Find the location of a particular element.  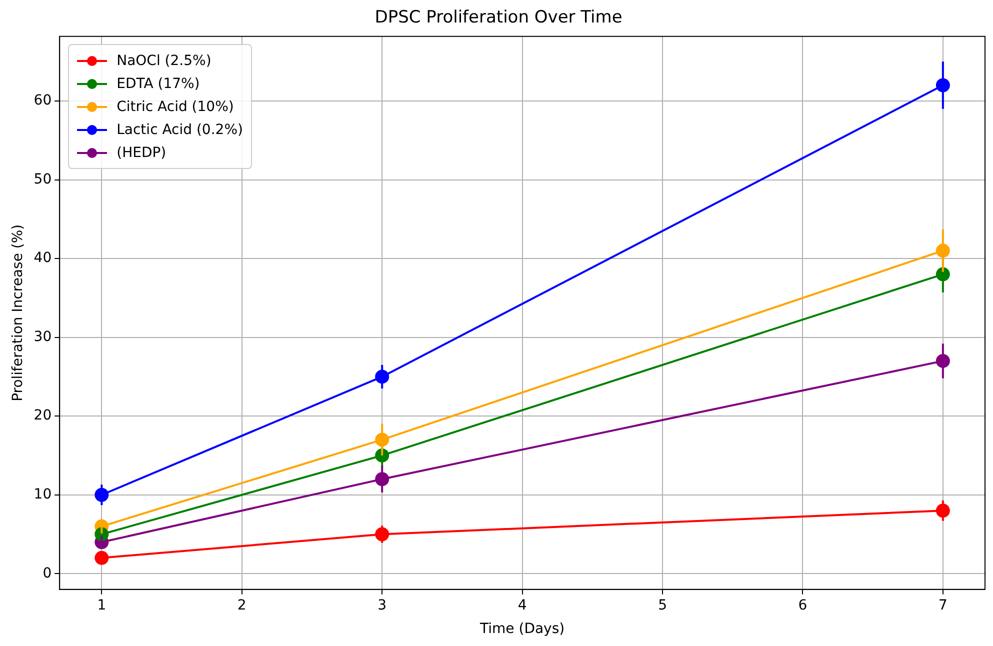

y-tick-label: 0 is located at coordinates (47, 573).